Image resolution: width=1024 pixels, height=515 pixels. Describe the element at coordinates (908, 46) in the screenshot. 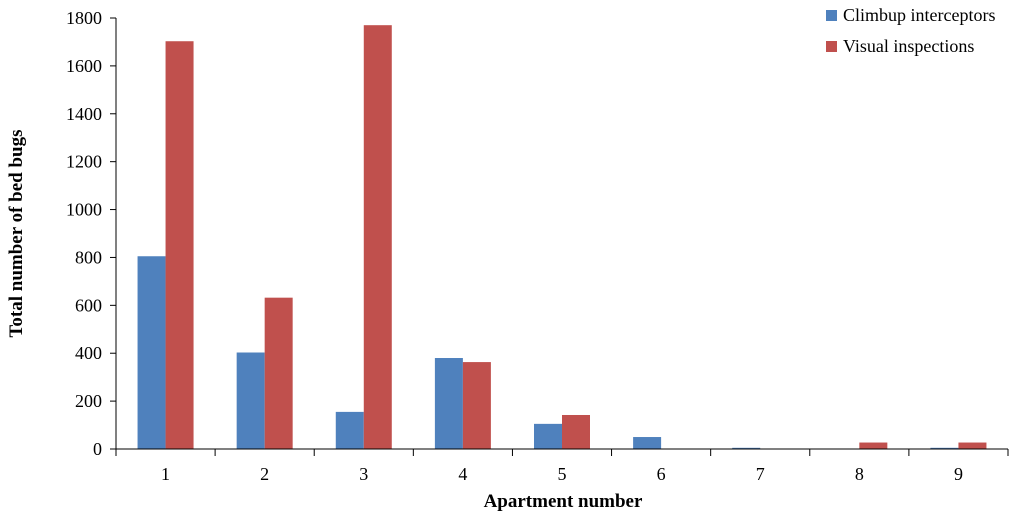

I see `legend-label-visual: Visual inspections` at that location.